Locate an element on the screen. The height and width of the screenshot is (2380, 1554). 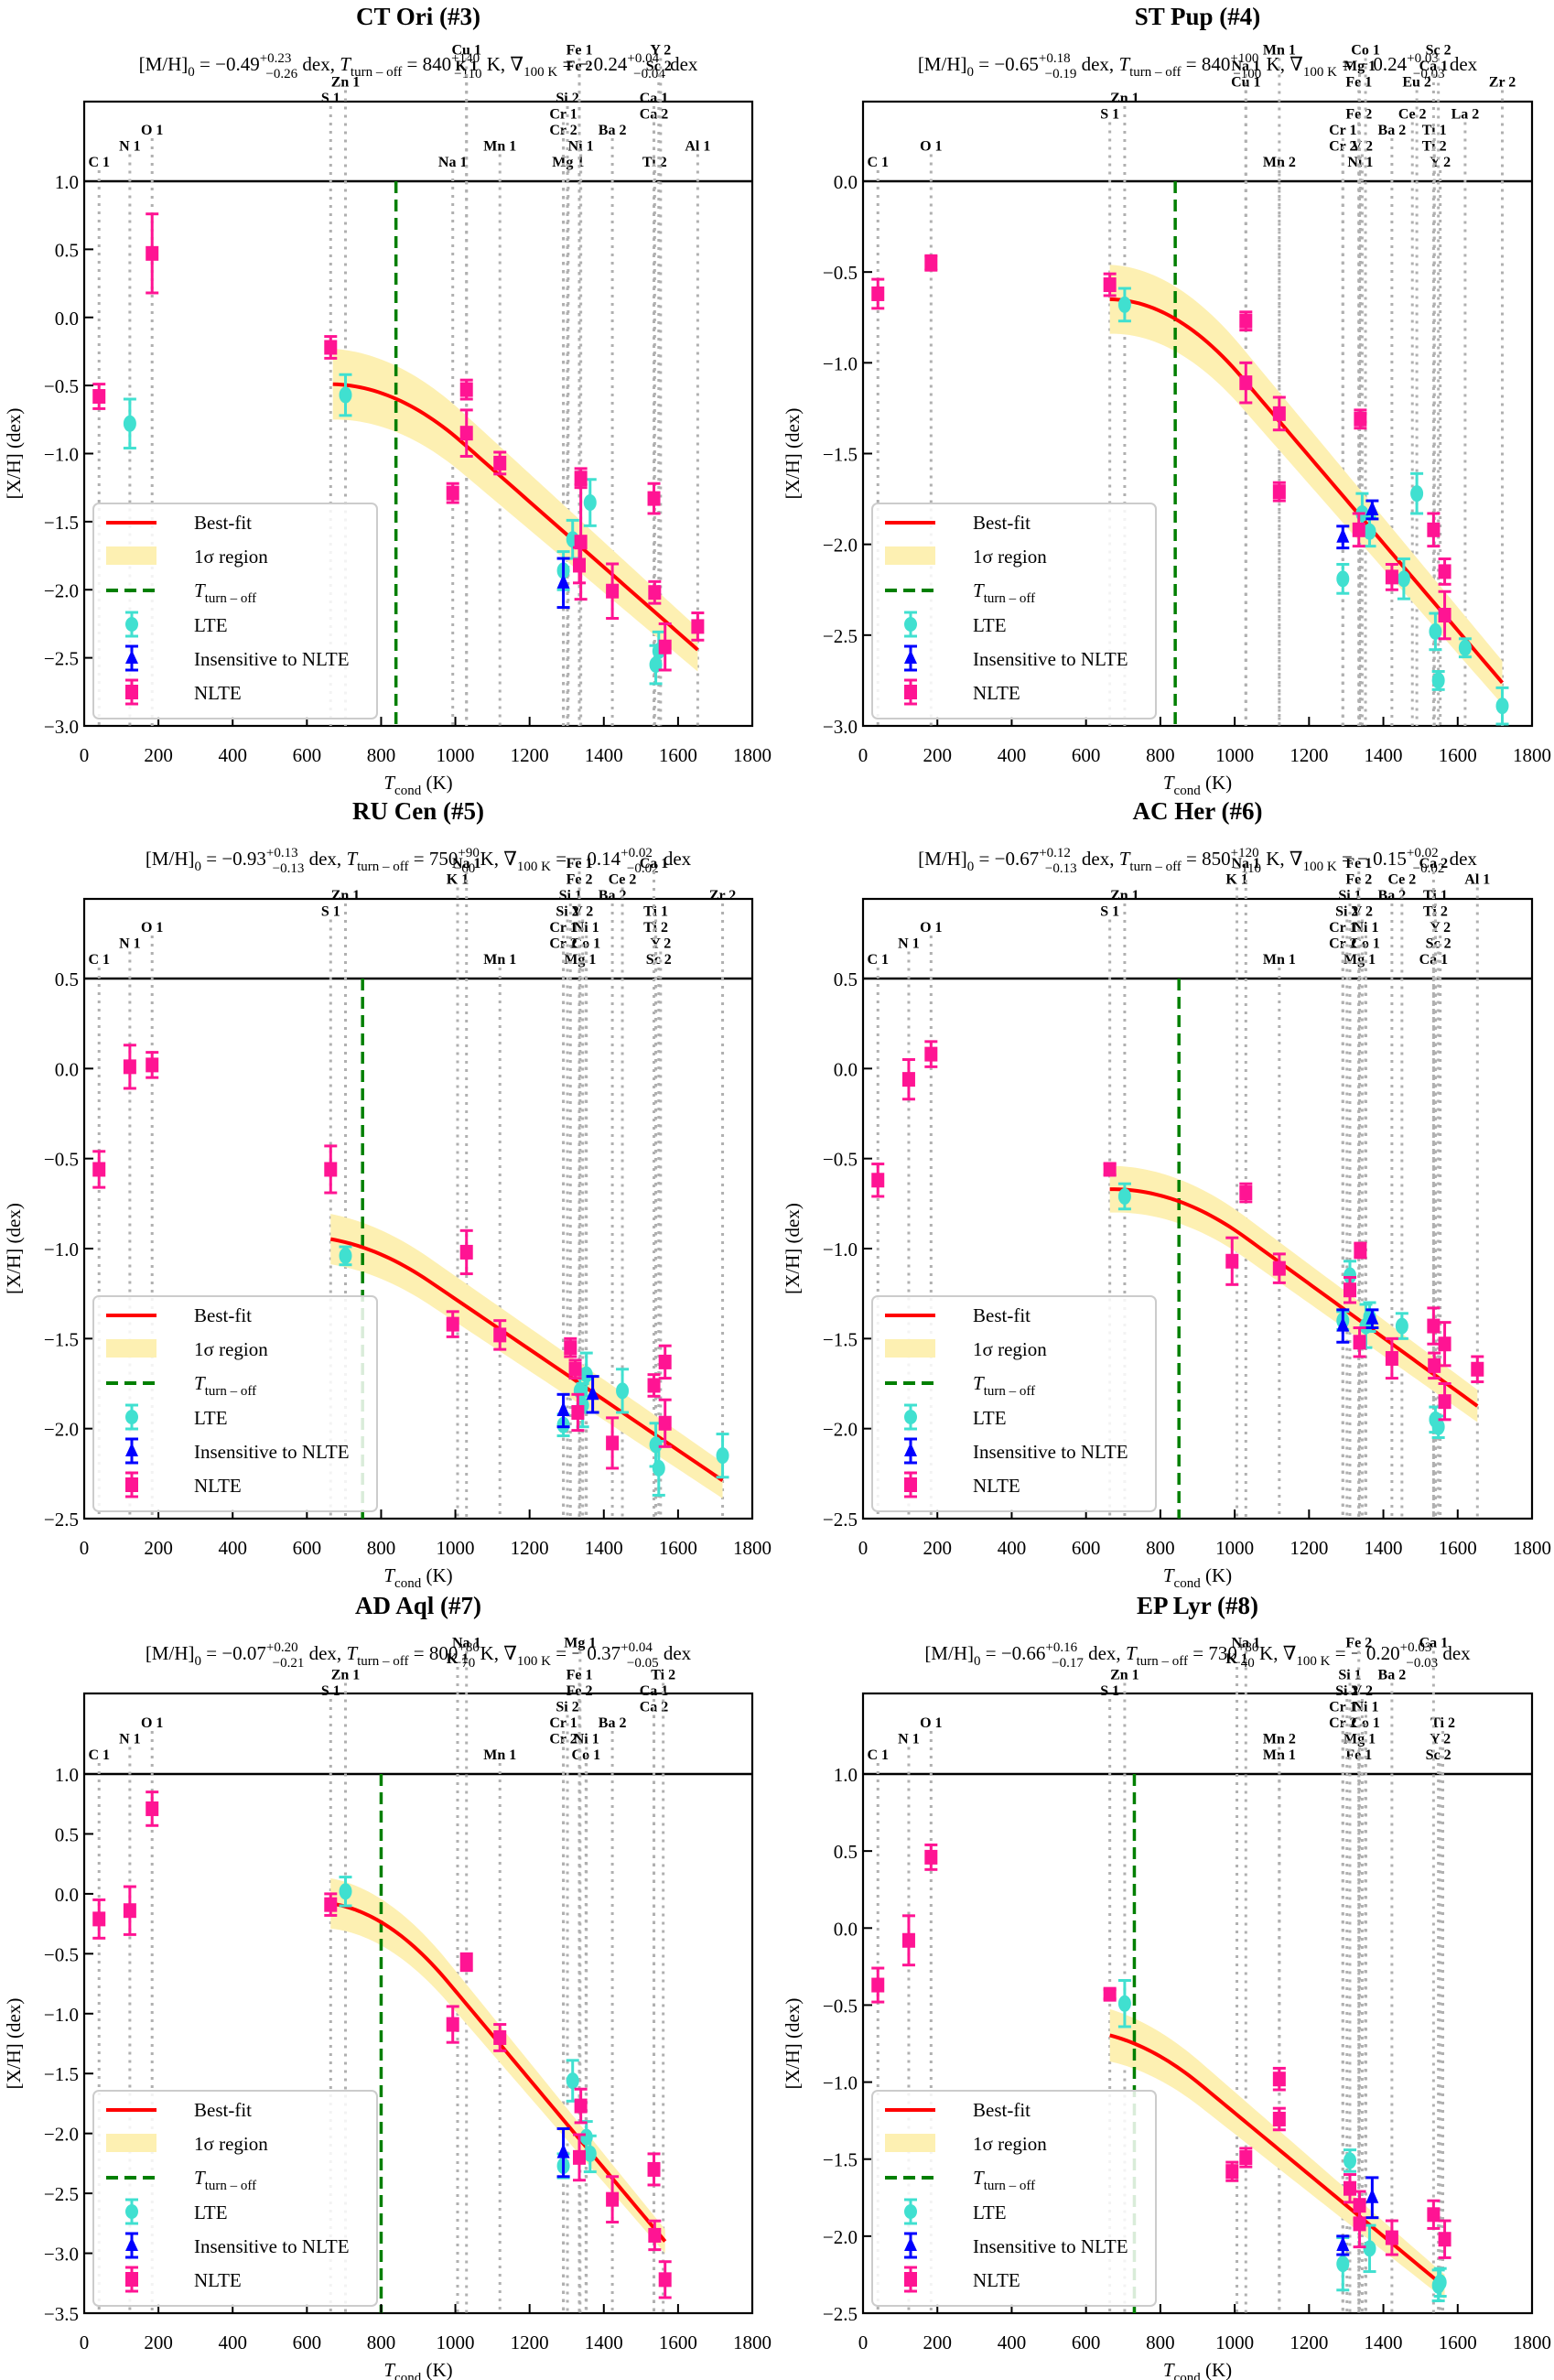
x-tick-label: 800 is located at coordinates (381, 755).